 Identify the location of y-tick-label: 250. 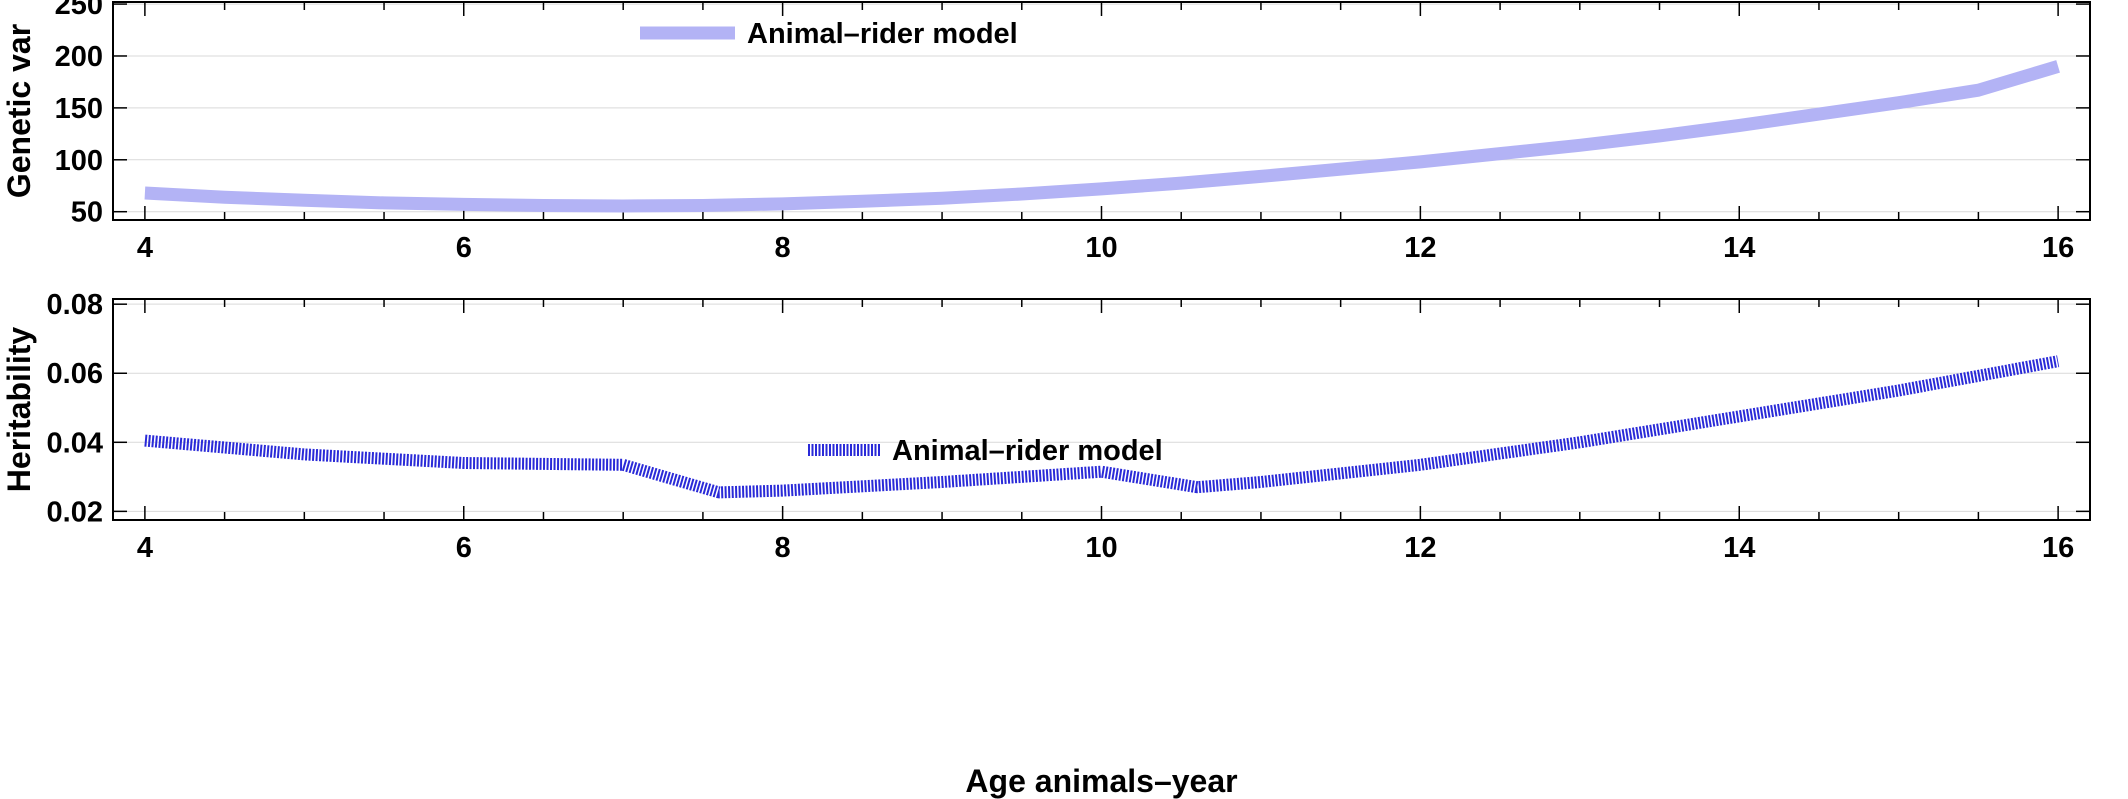
(79, 10).